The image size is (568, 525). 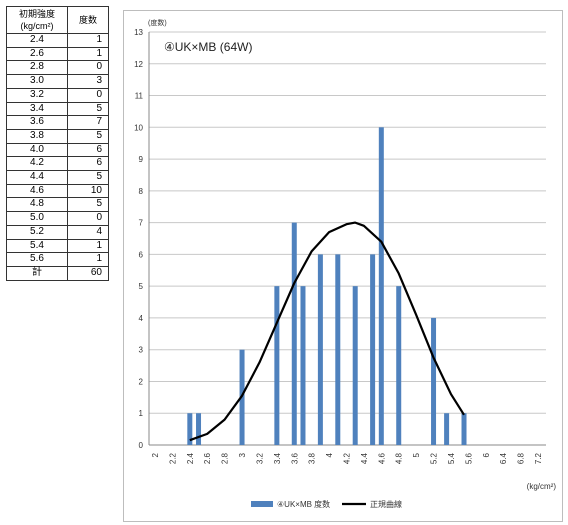 I want to click on table-row: 3.2 0, so click(x=57, y=95).